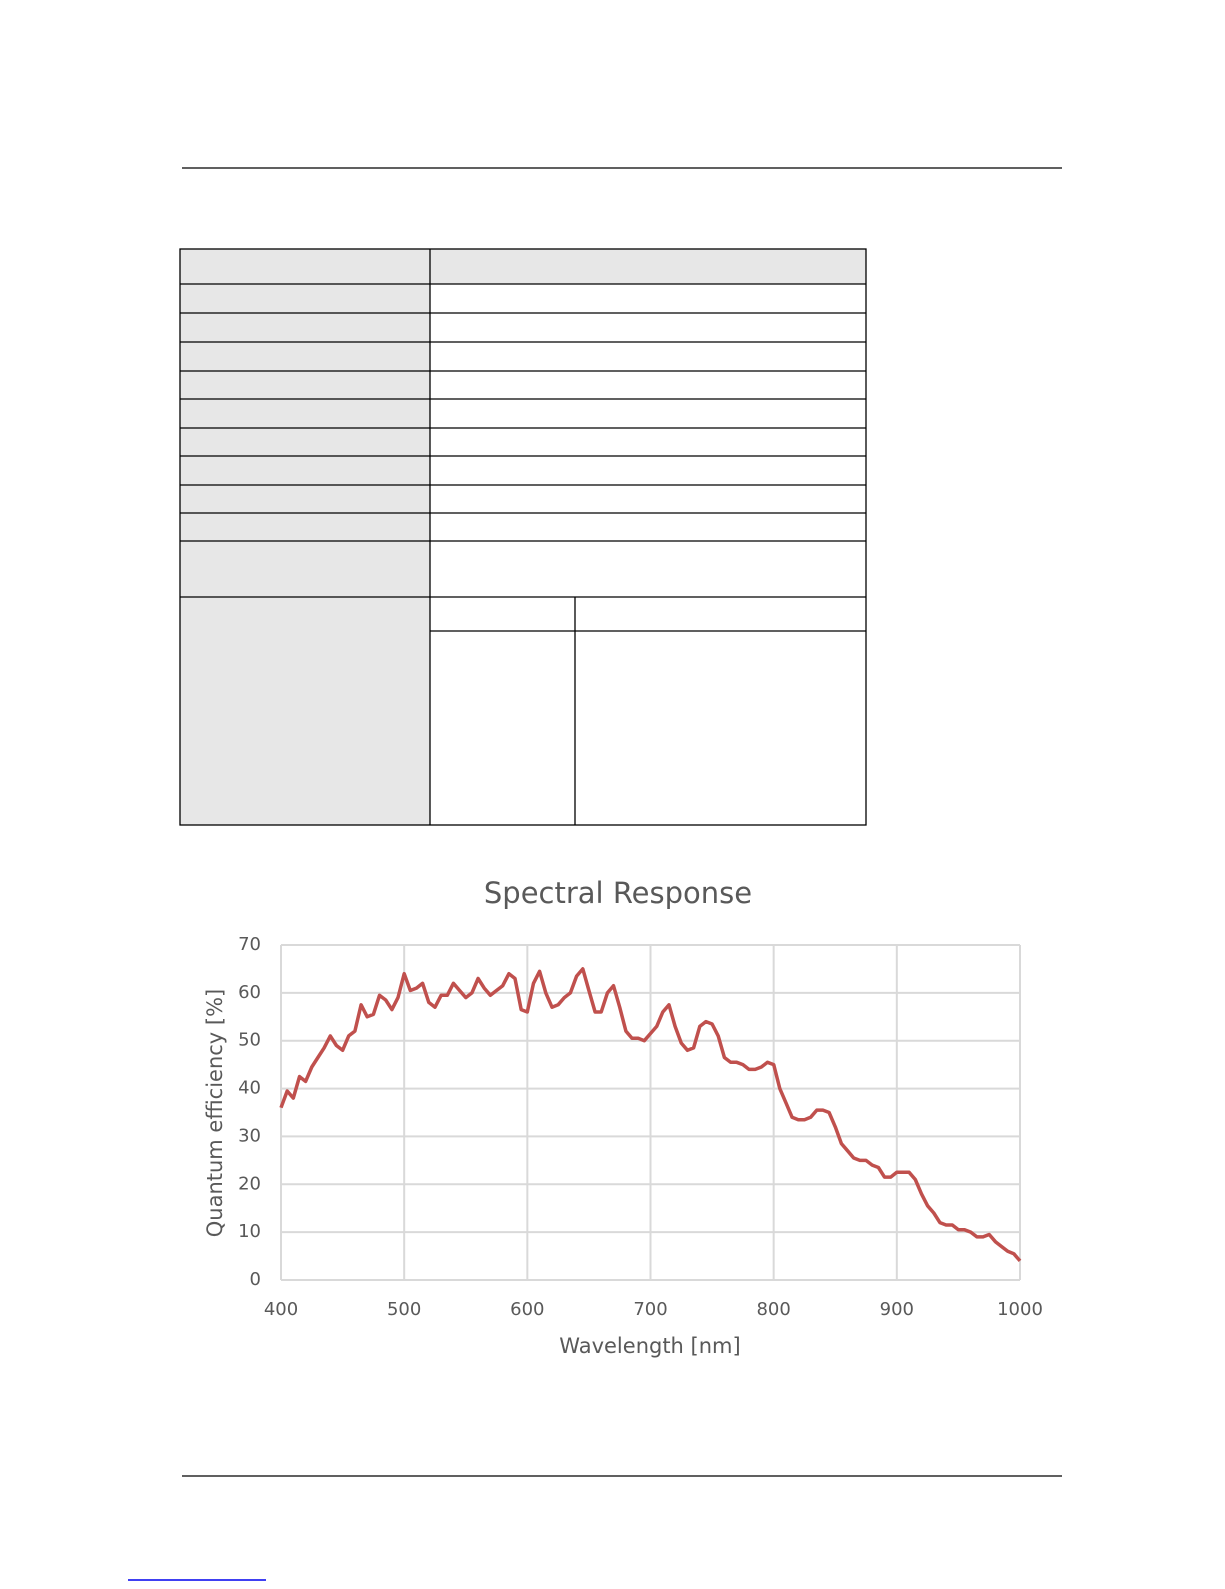  Describe the element at coordinates (527, 1309) in the screenshot. I see `x-tick-label: 600` at that location.